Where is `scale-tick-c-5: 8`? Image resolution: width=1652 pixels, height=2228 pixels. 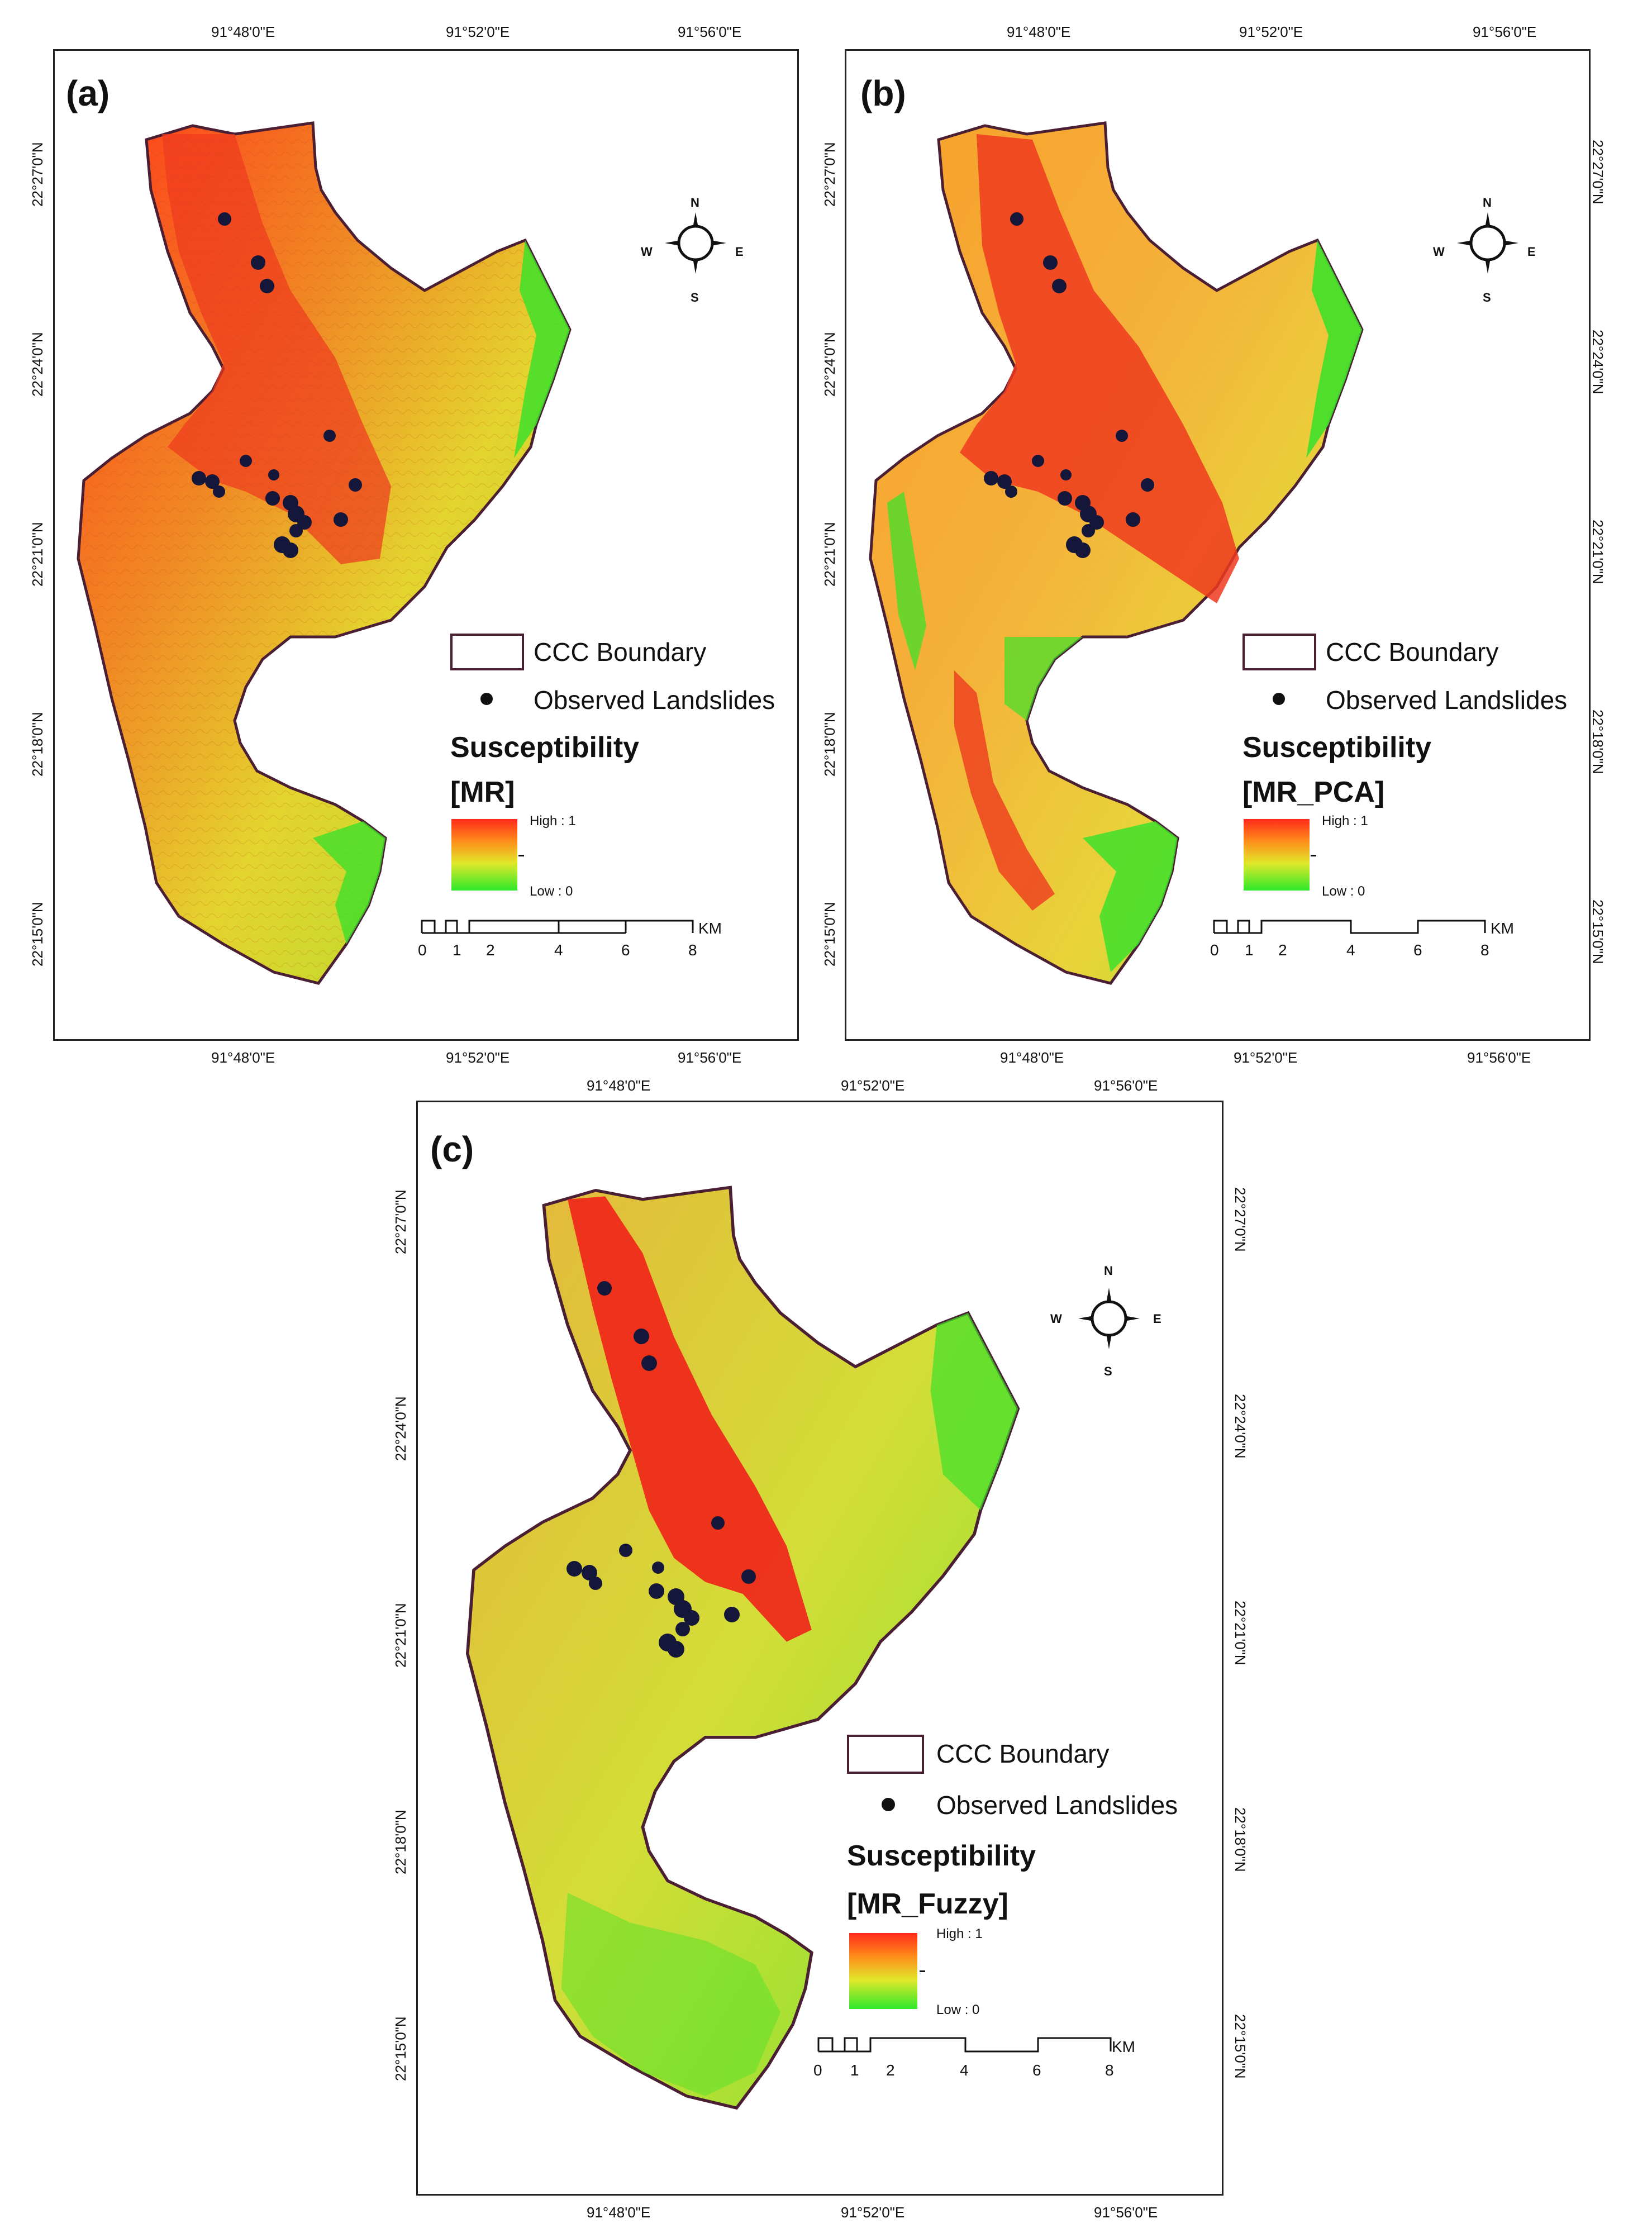 scale-tick-c-5: 8 is located at coordinates (1109, 2070).